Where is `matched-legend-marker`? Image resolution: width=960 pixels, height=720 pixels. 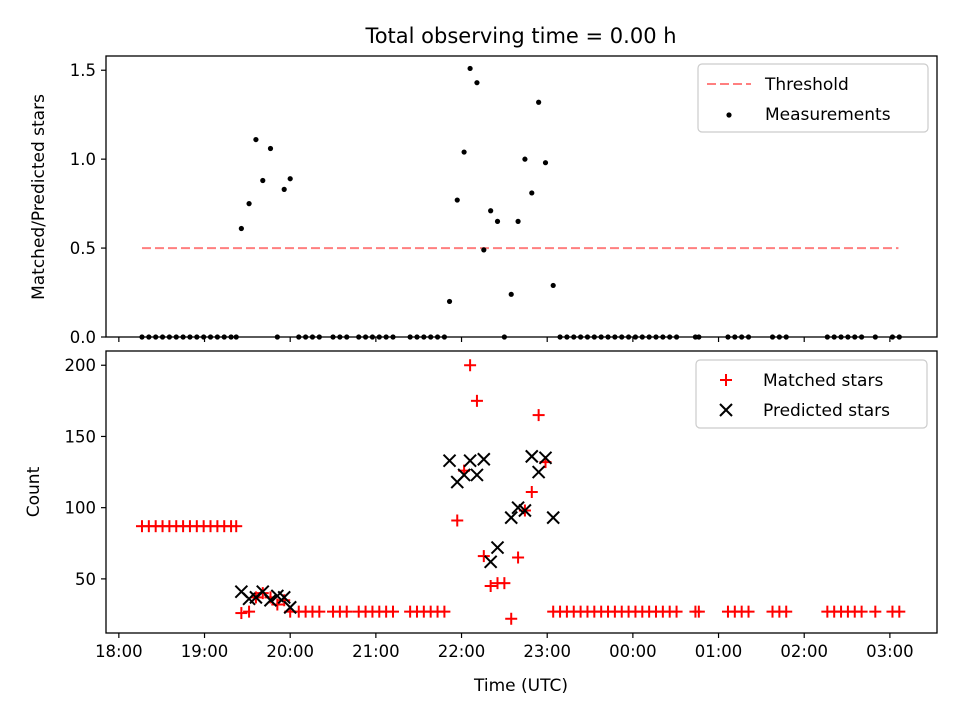 matched-legend-marker is located at coordinates (726, 380).